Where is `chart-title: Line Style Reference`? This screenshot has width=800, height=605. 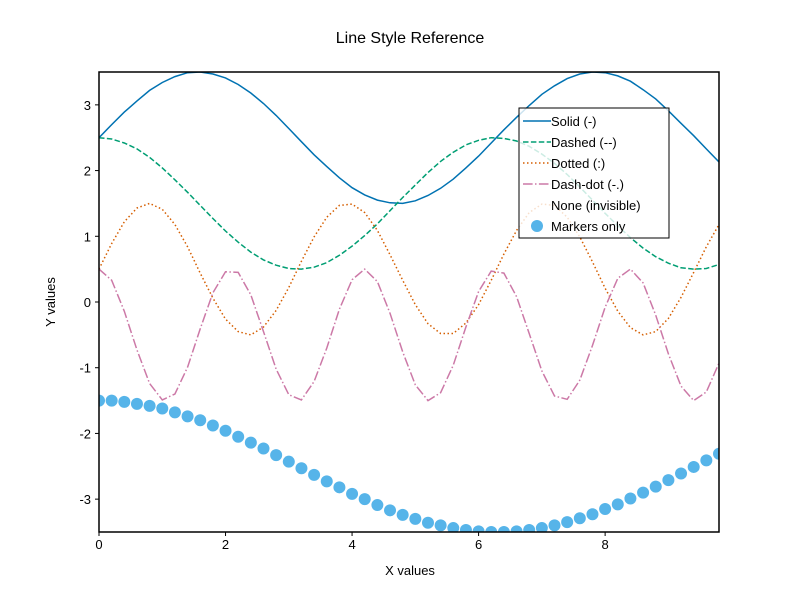
chart-title: Line Style Reference is located at coordinates (410, 38).